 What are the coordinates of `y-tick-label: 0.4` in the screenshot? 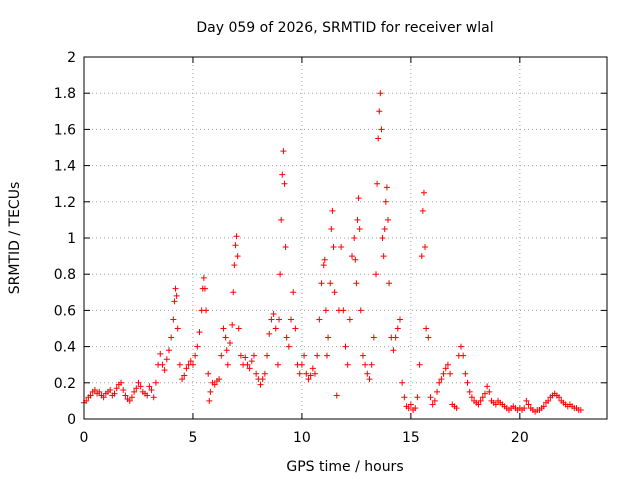 It's located at (65, 348).